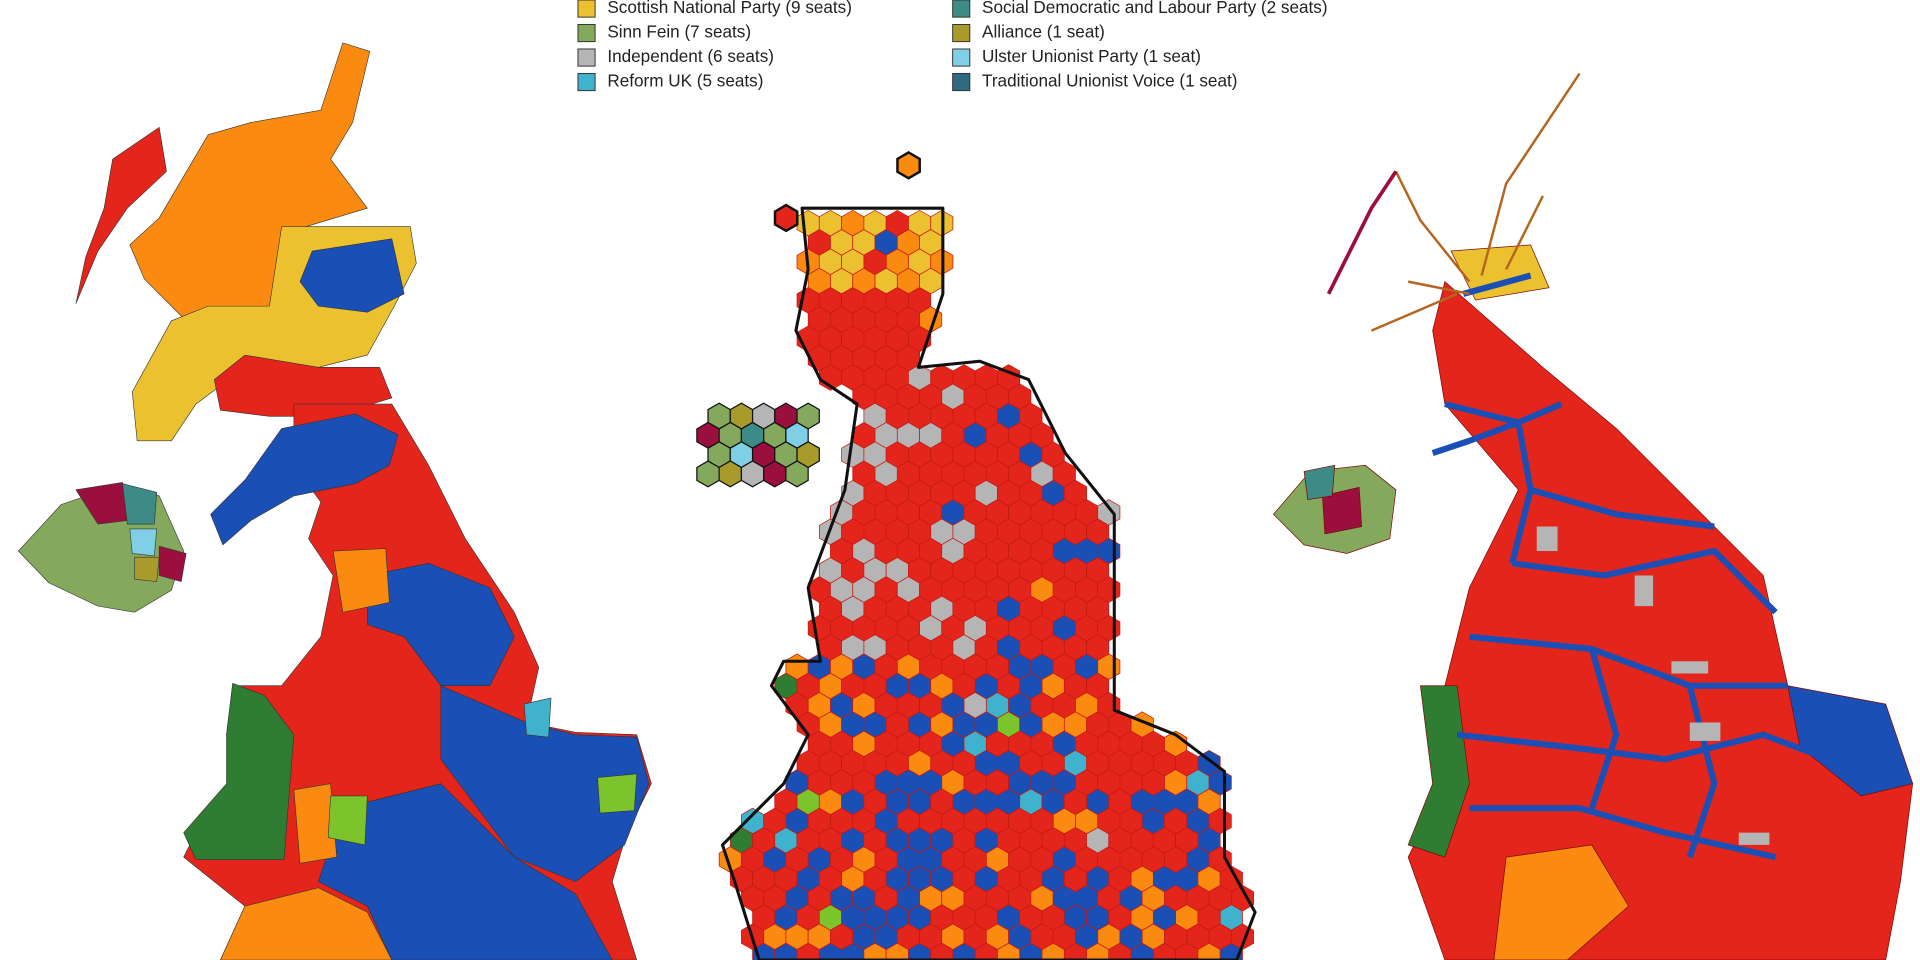 This screenshot has height=960, width=1920. I want to click on legend-label: Traditional Unionist Voice (1 seat), so click(1109, 81).